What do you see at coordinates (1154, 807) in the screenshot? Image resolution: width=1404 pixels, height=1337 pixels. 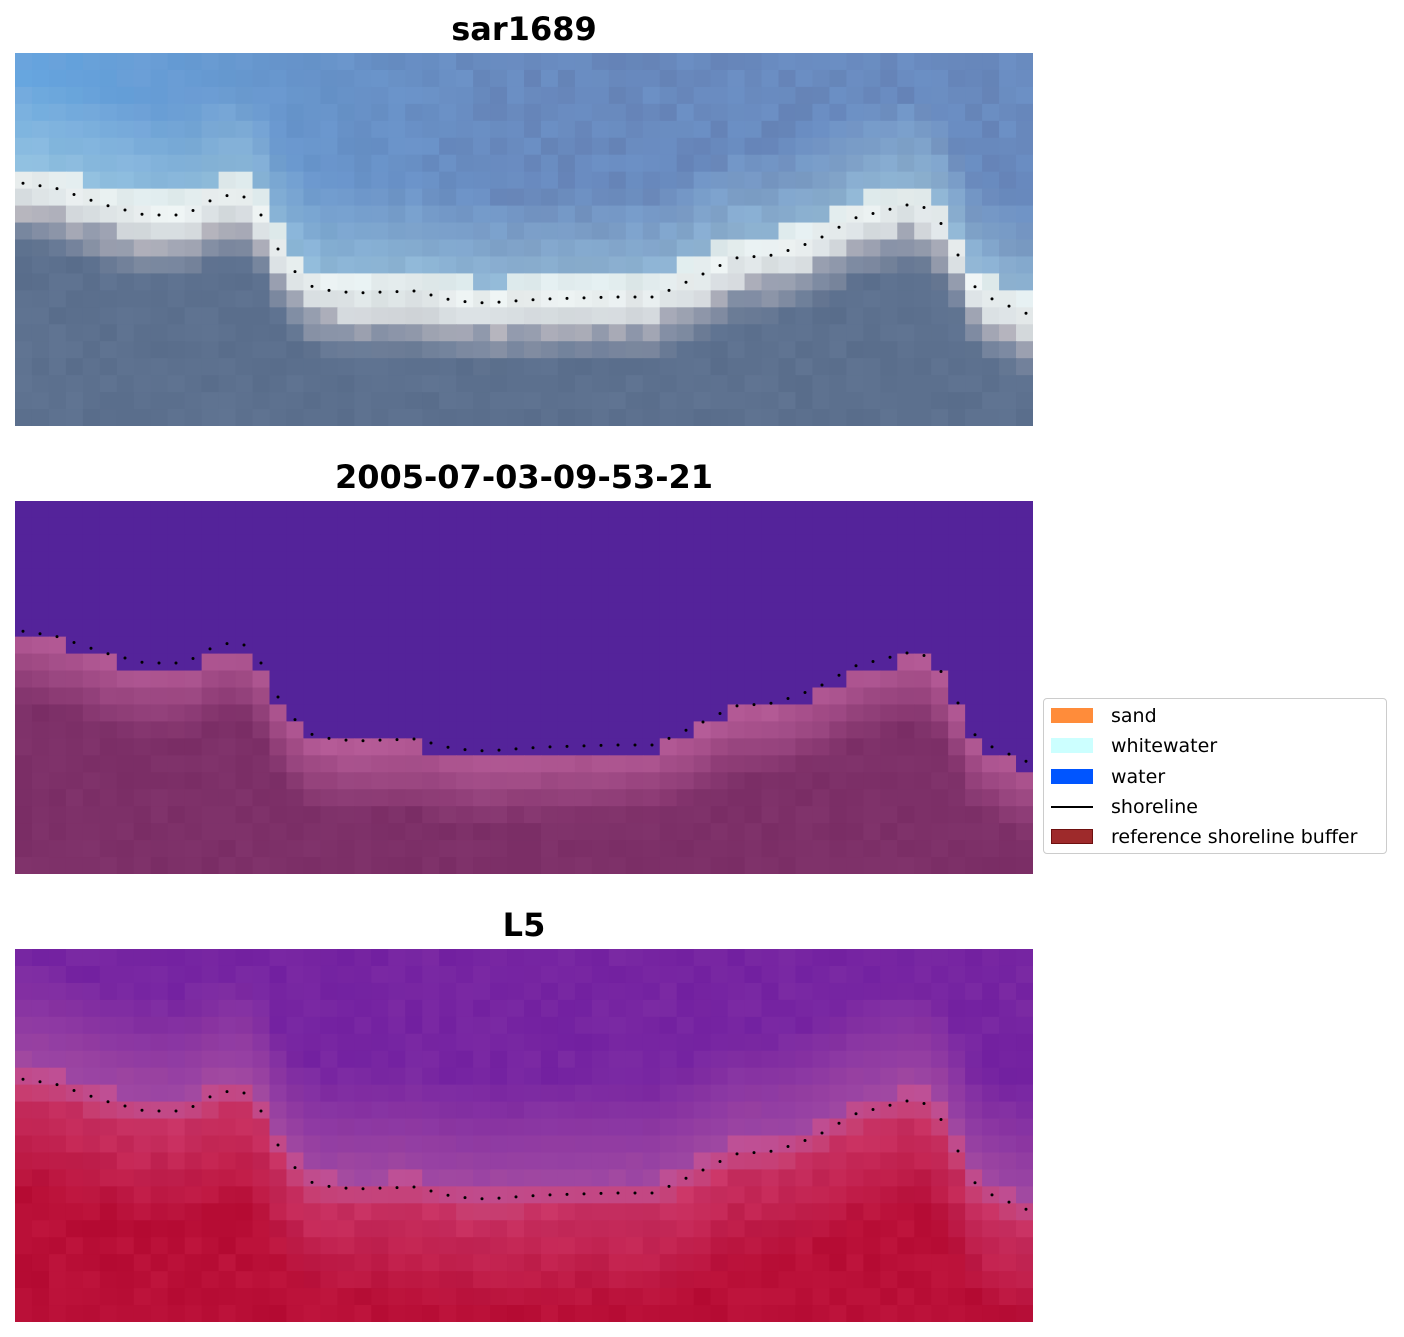 I see `legend-label-shoreline: shoreline` at bounding box center [1154, 807].